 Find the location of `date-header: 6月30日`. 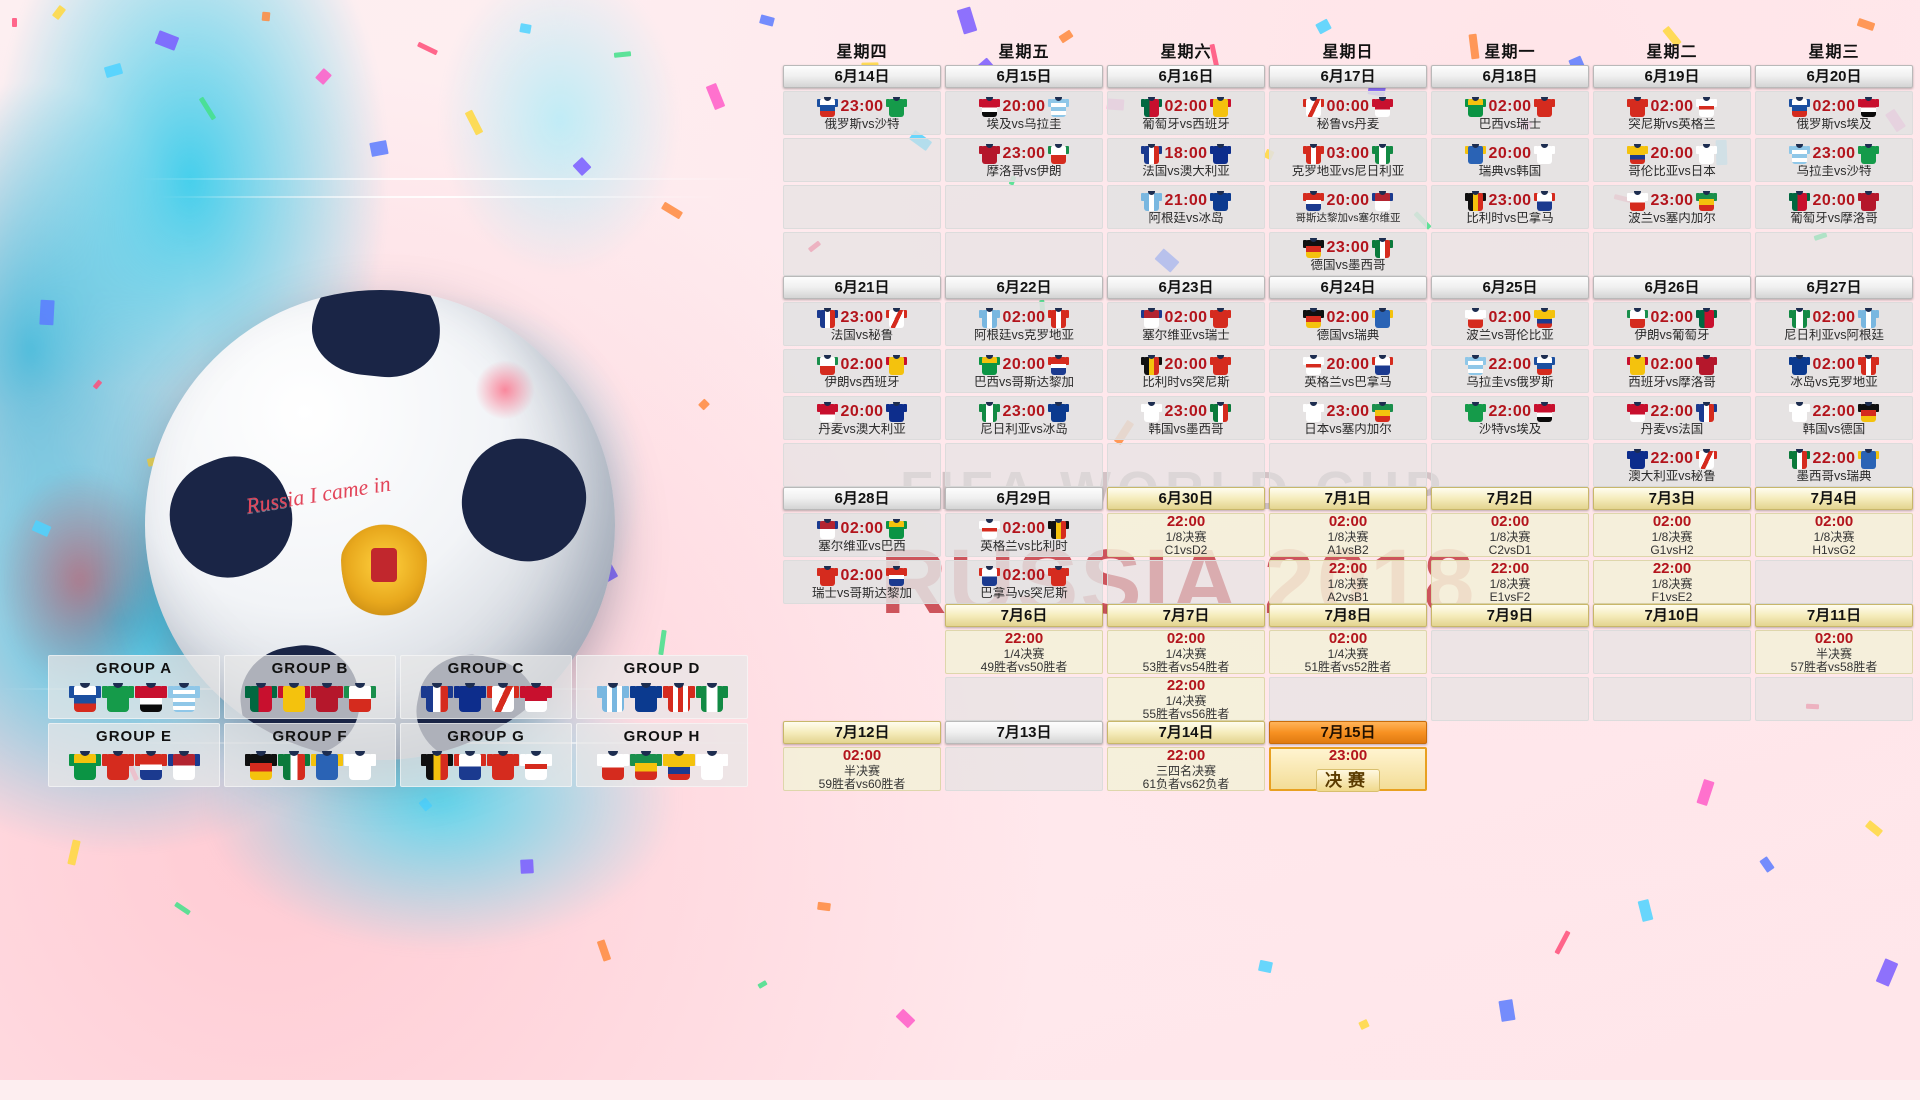

date-header: 6月30日 is located at coordinates (1186, 498).